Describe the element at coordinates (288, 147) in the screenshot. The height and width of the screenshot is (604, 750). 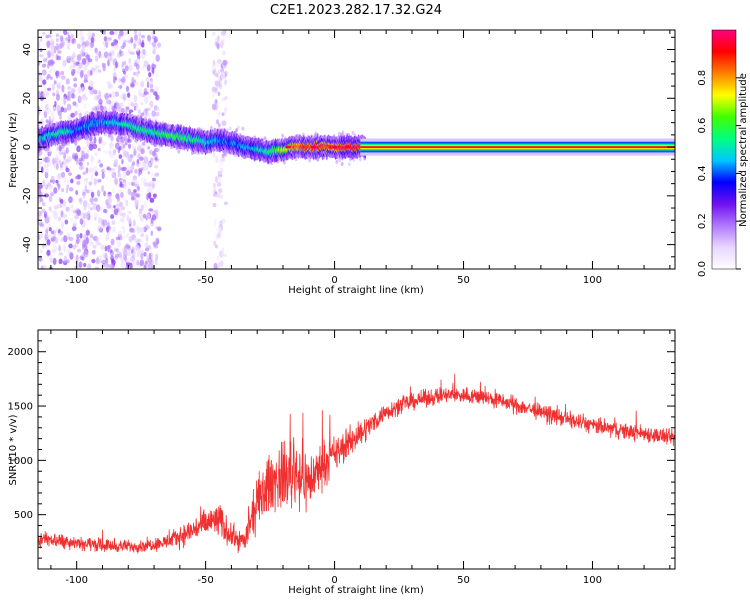
I see `spectrogram-peak` at that location.